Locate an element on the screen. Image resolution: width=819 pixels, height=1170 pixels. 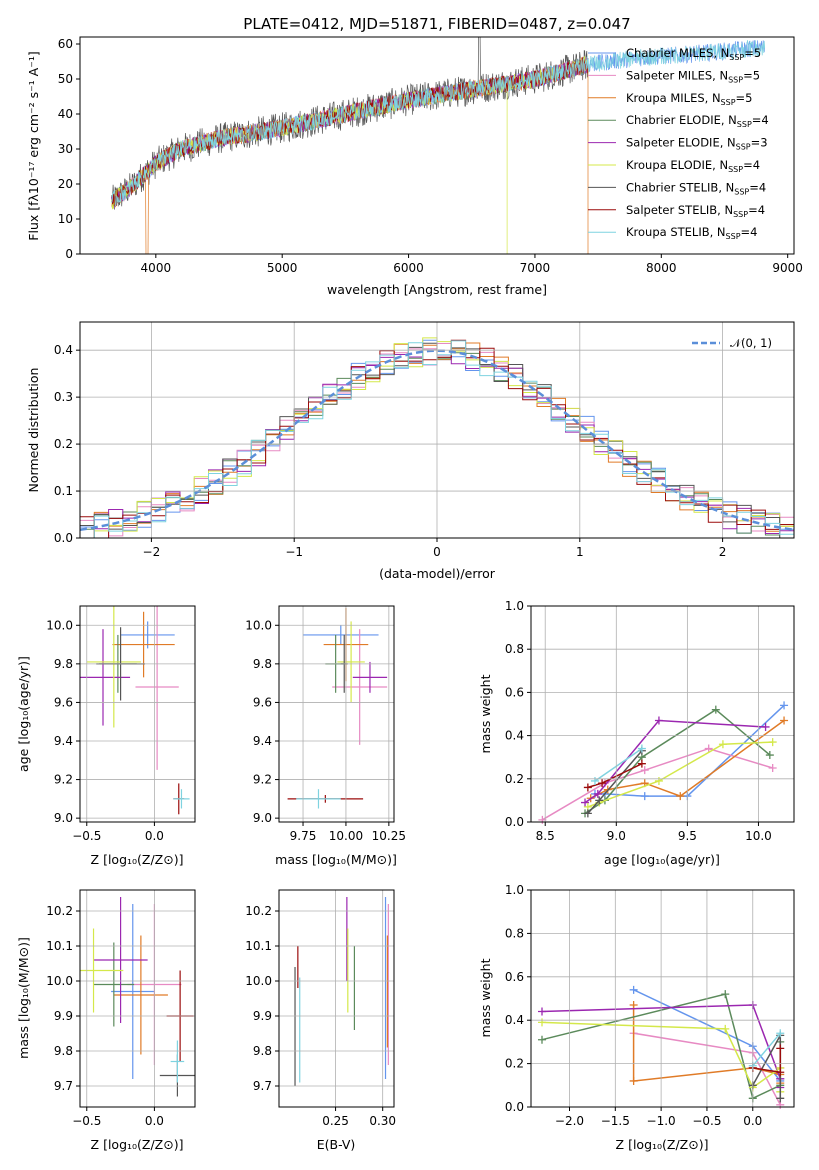
weight-vs-age-xtick-label: 8.5 is located at coordinates (545, 836).